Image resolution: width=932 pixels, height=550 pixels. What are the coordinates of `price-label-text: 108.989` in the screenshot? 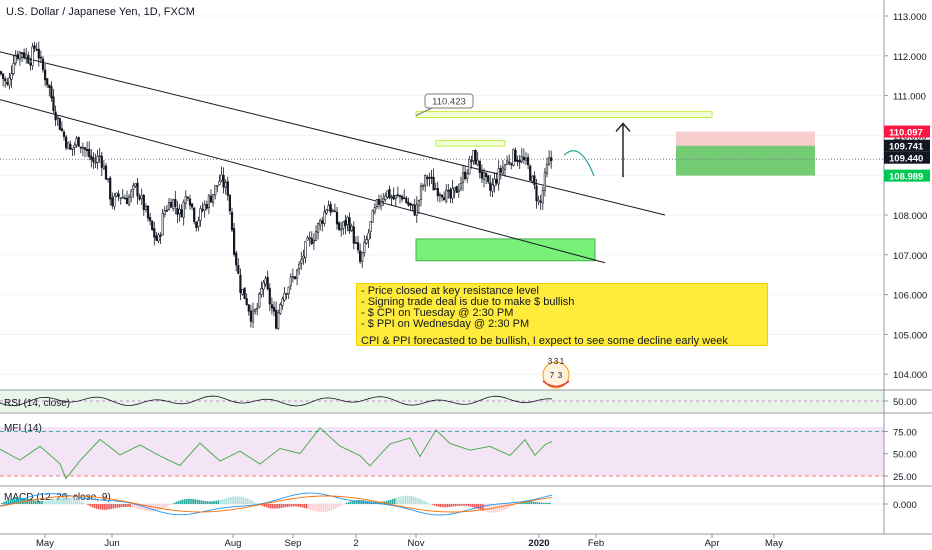 It's located at (906, 177).